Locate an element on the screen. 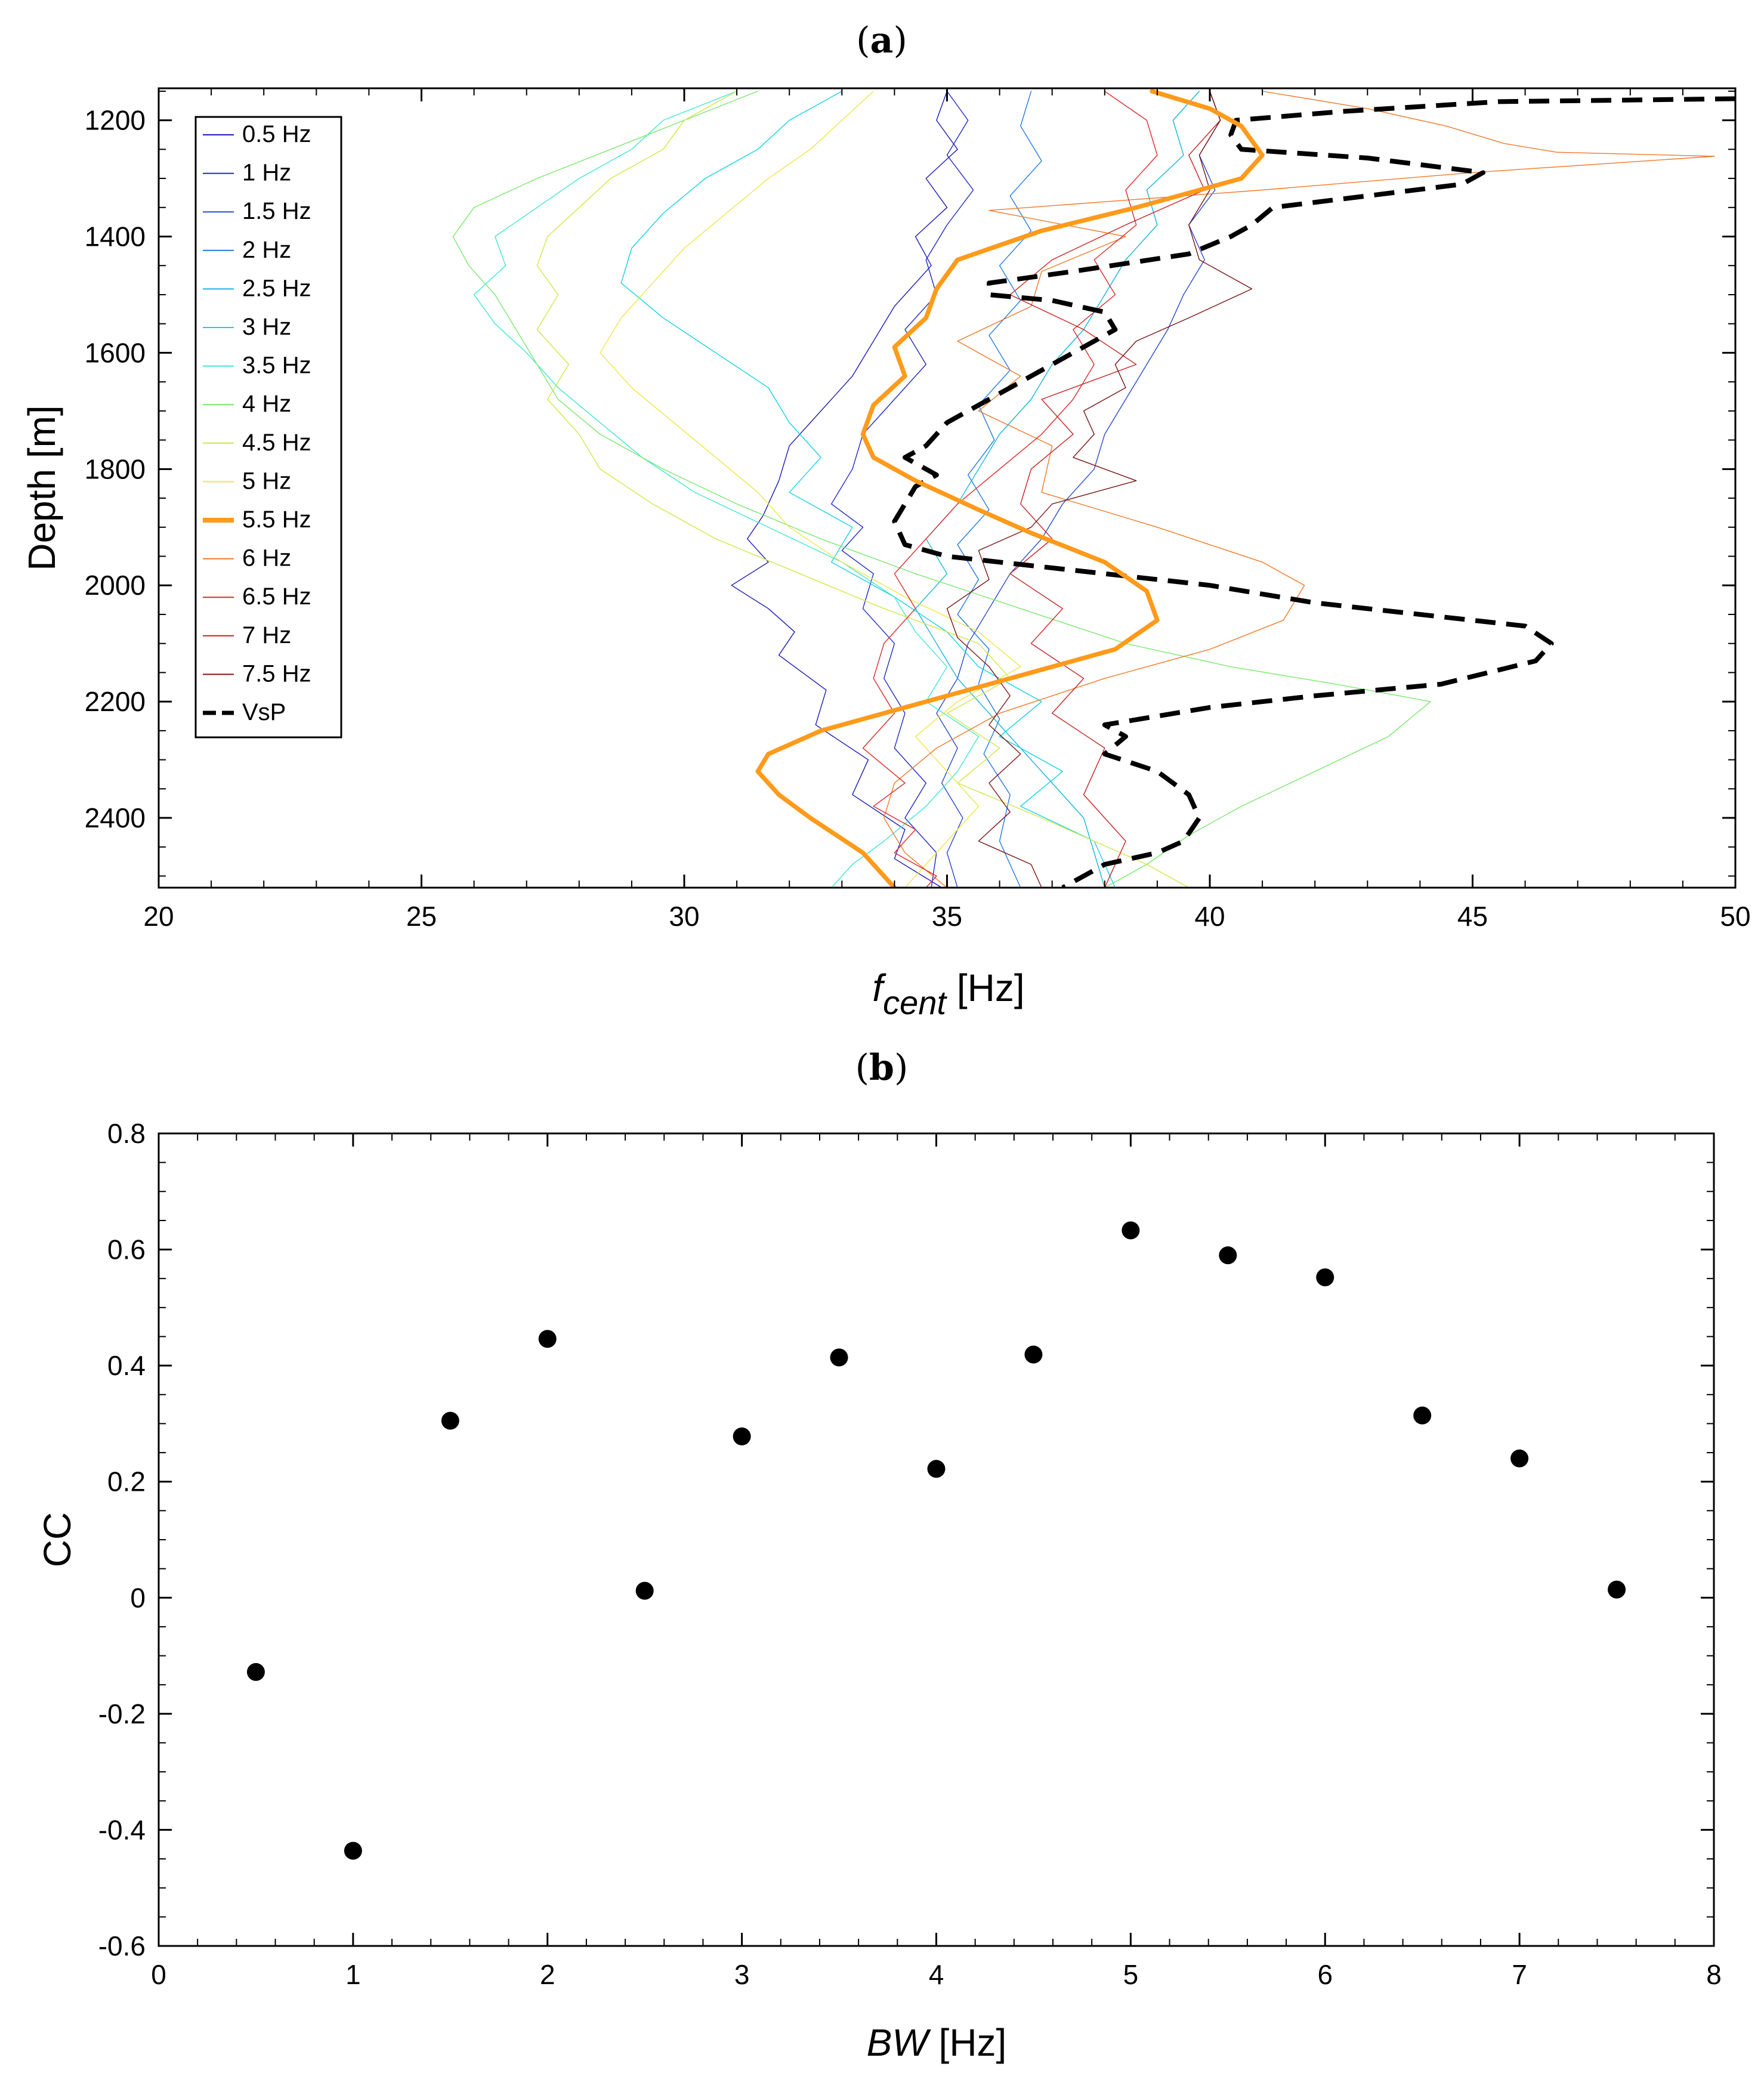  legend-entry: 0.5 Hz is located at coordinates (277, 134).